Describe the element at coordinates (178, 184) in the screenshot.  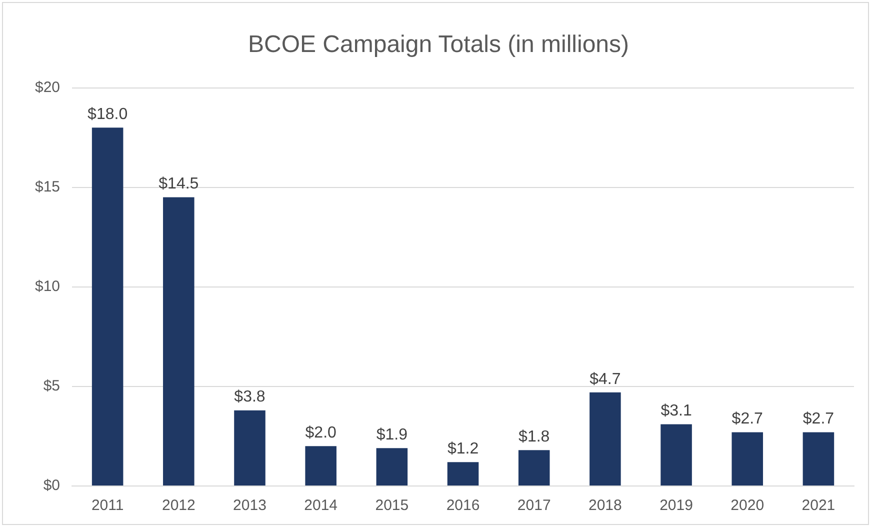
I see `data-label: $14.5` at that location.